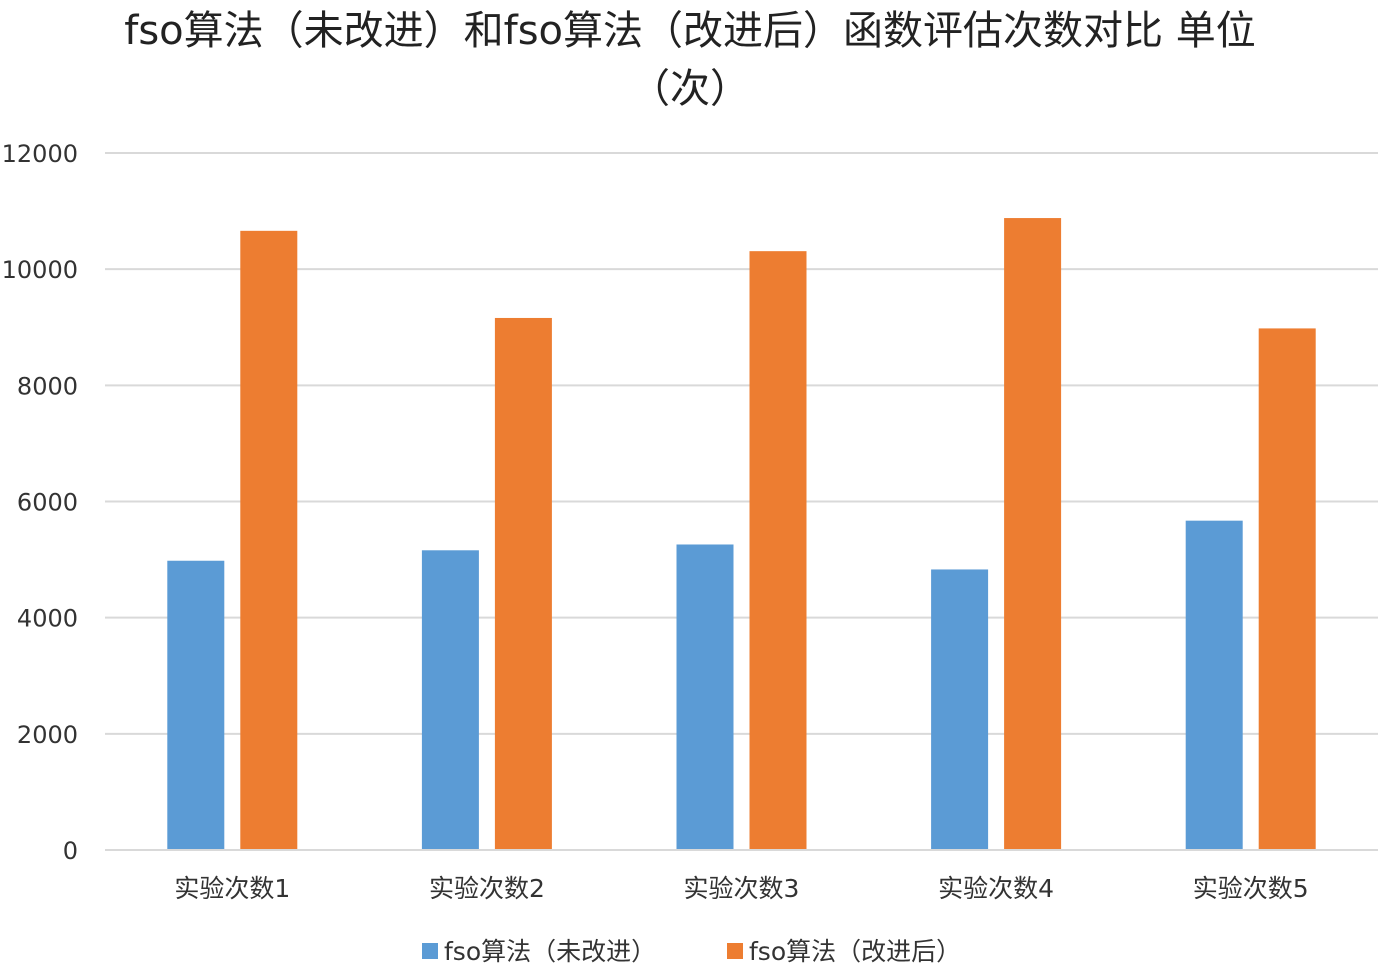  Describe the element at coordinates (705, 697) in the screenshot. I see `bar-series1-cat3` at that location.